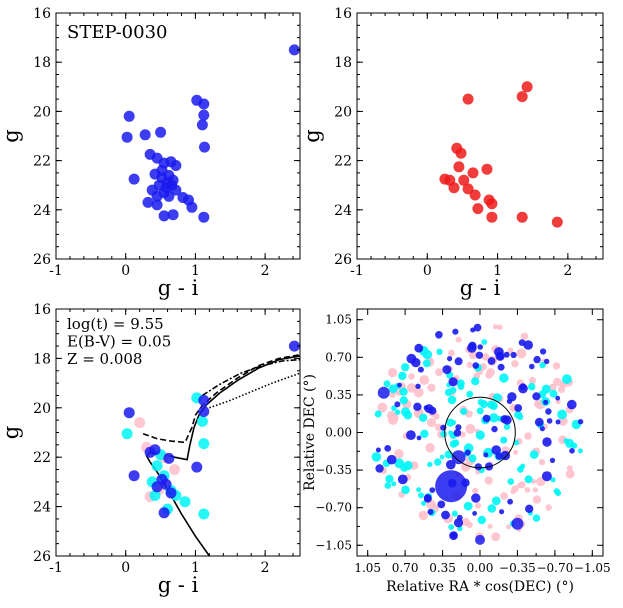  What do you see at coordinates (333, 545) in the screenshot?
I see `y-tick-label: −1.05` at bounding box center [333, 545].